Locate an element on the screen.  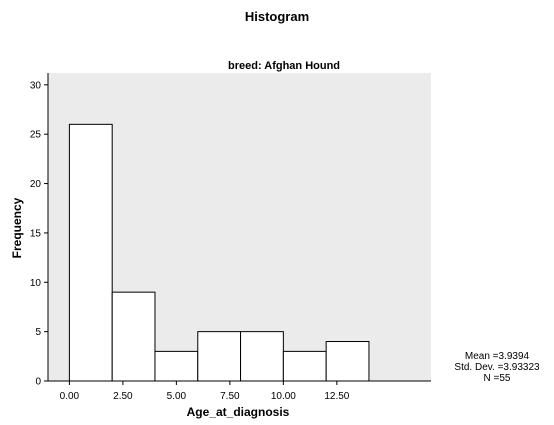
stats-box: Mean =3.9394 Std. Dev. =3.93323 N =55 is located at coordinates (497, 367).